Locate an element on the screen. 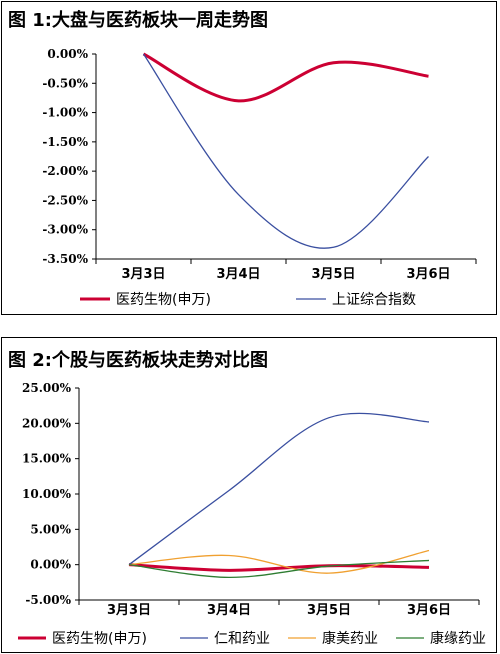 This screenshot has height=654, width=500. chart-2-legend-label: 仁和药业 is located at coordinates (242, 639).